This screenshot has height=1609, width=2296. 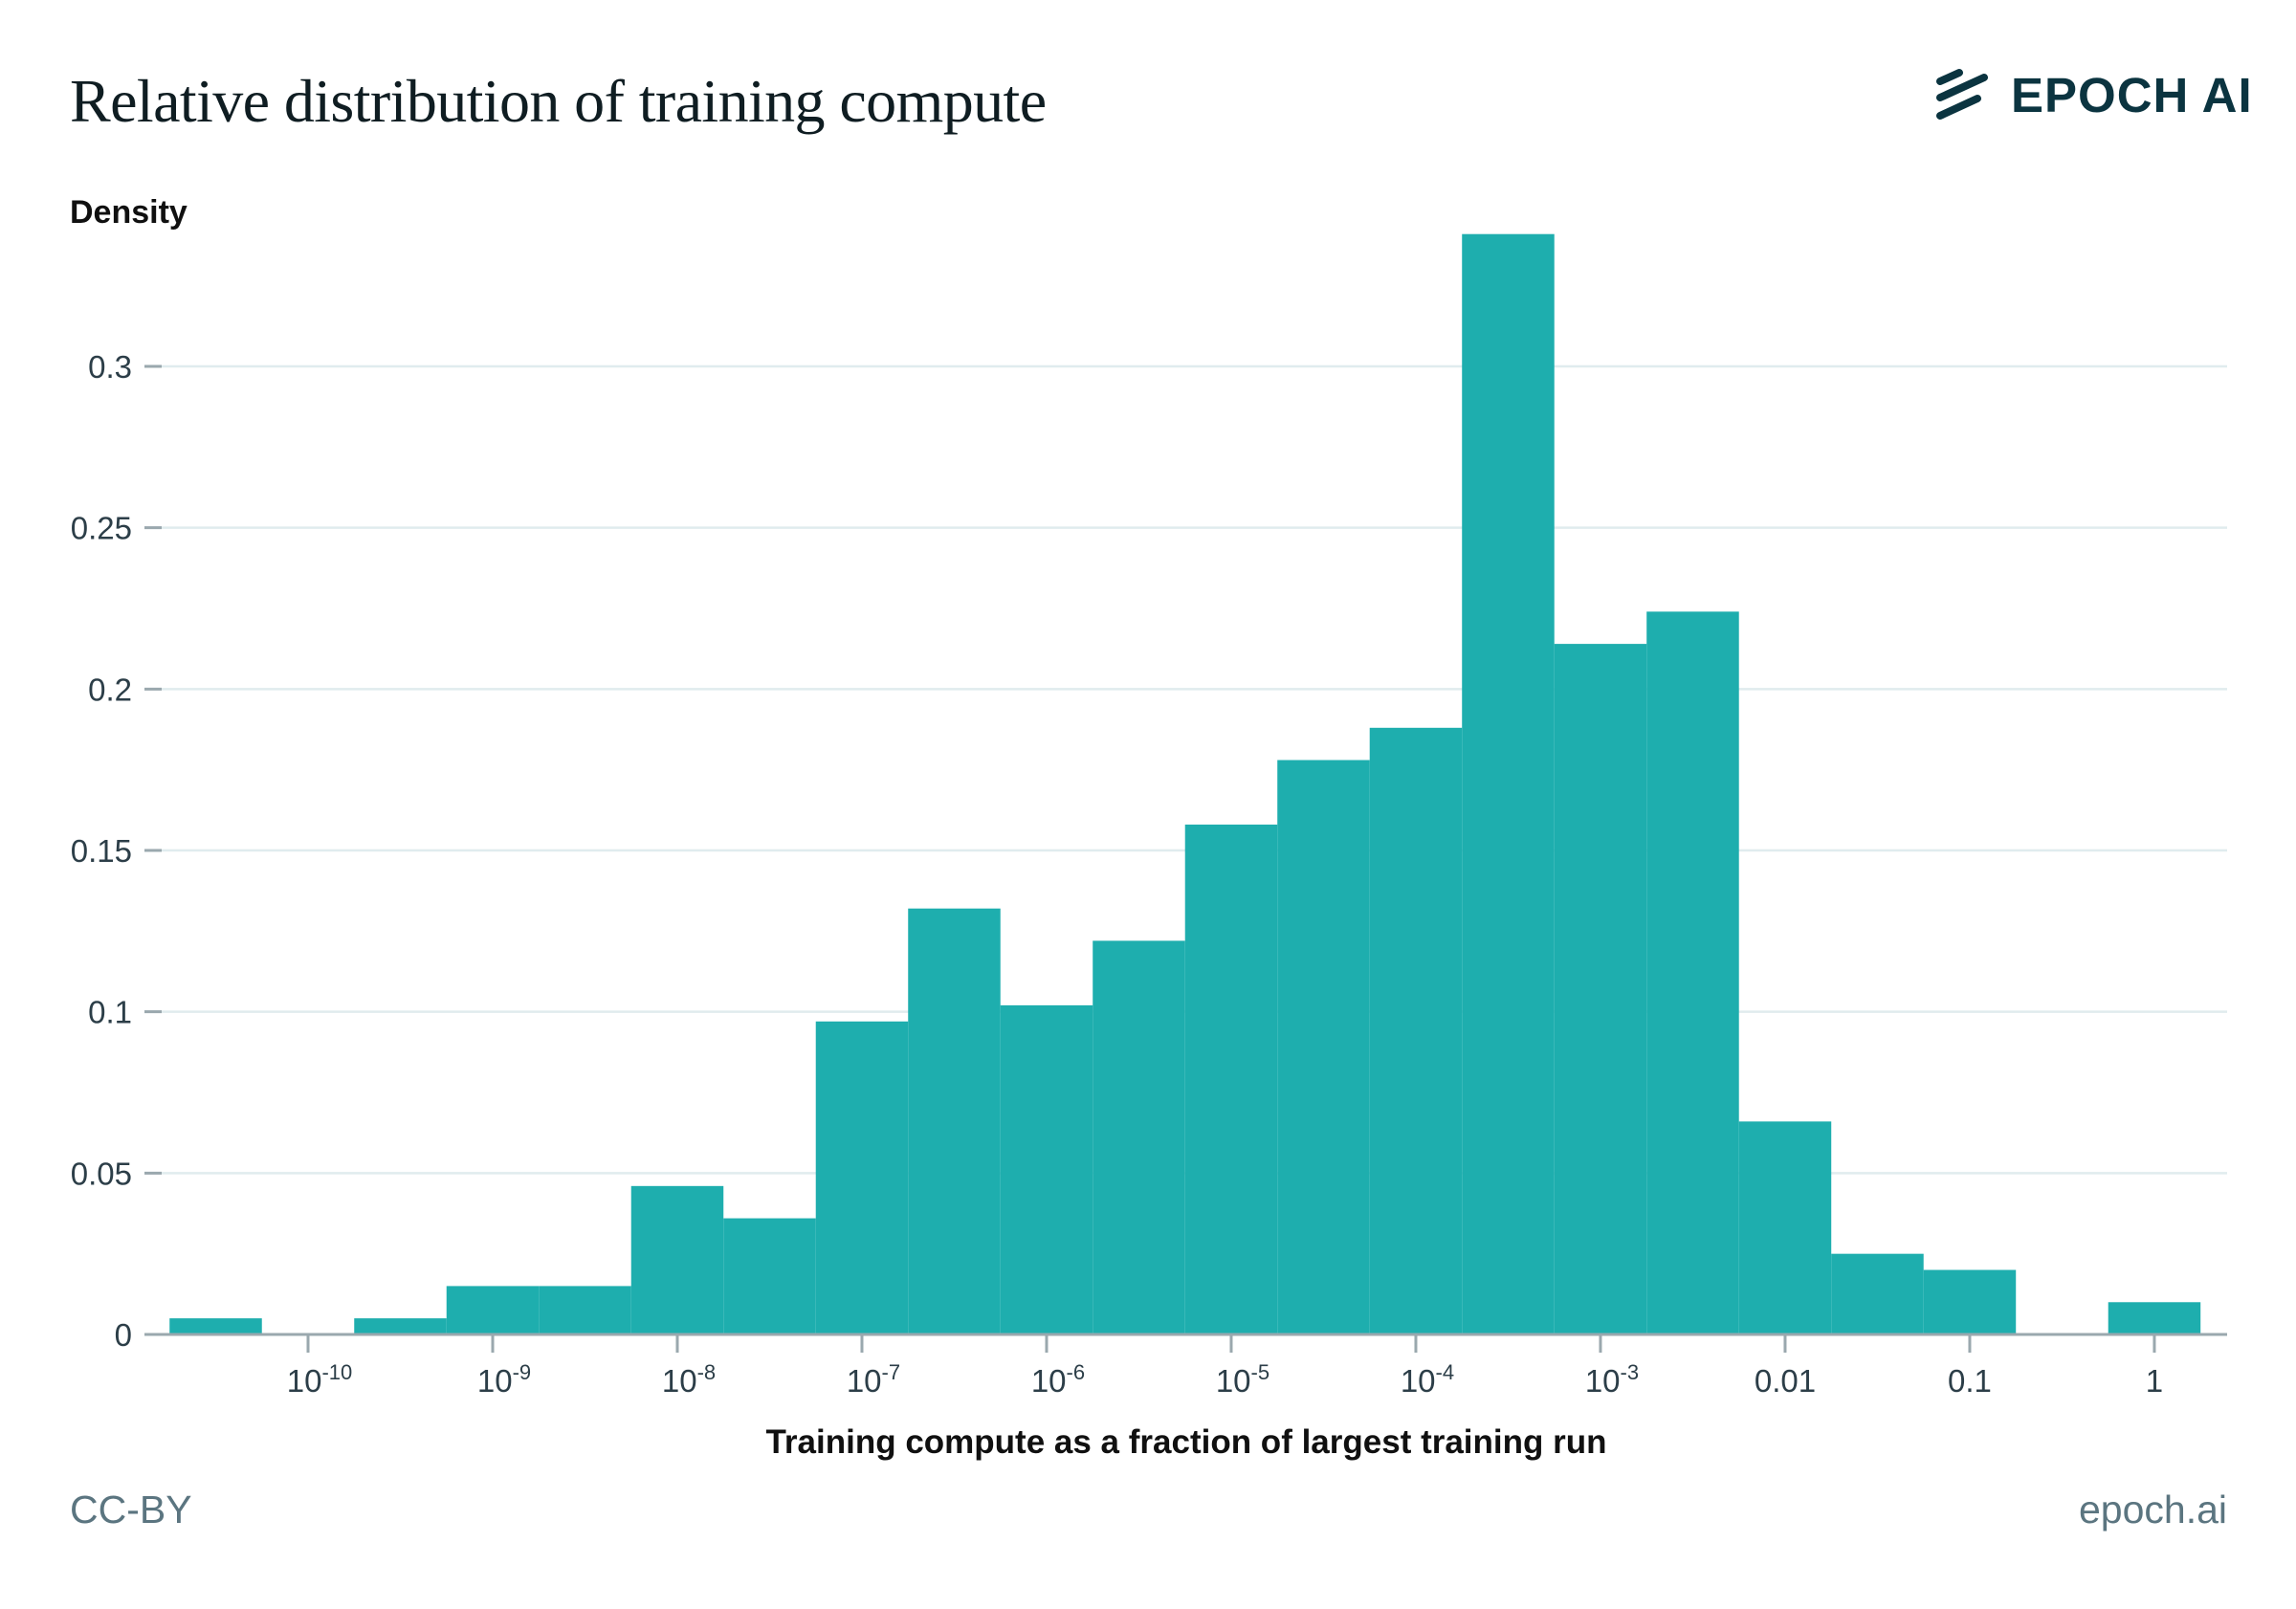 I want to click on y-tick-label: 0.1, so click(x=110, y=1012).